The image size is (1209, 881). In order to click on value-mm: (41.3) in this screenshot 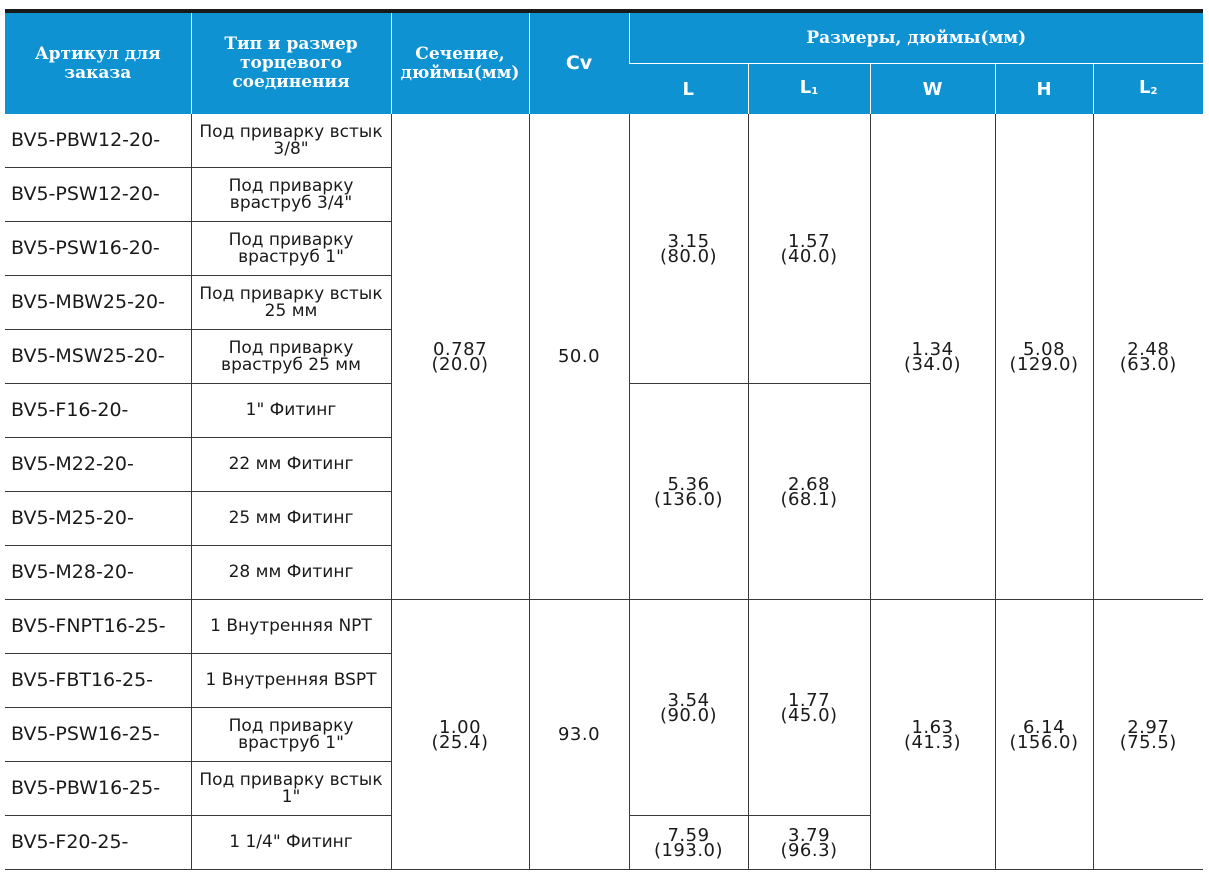, I will do `click(932, 742)`.